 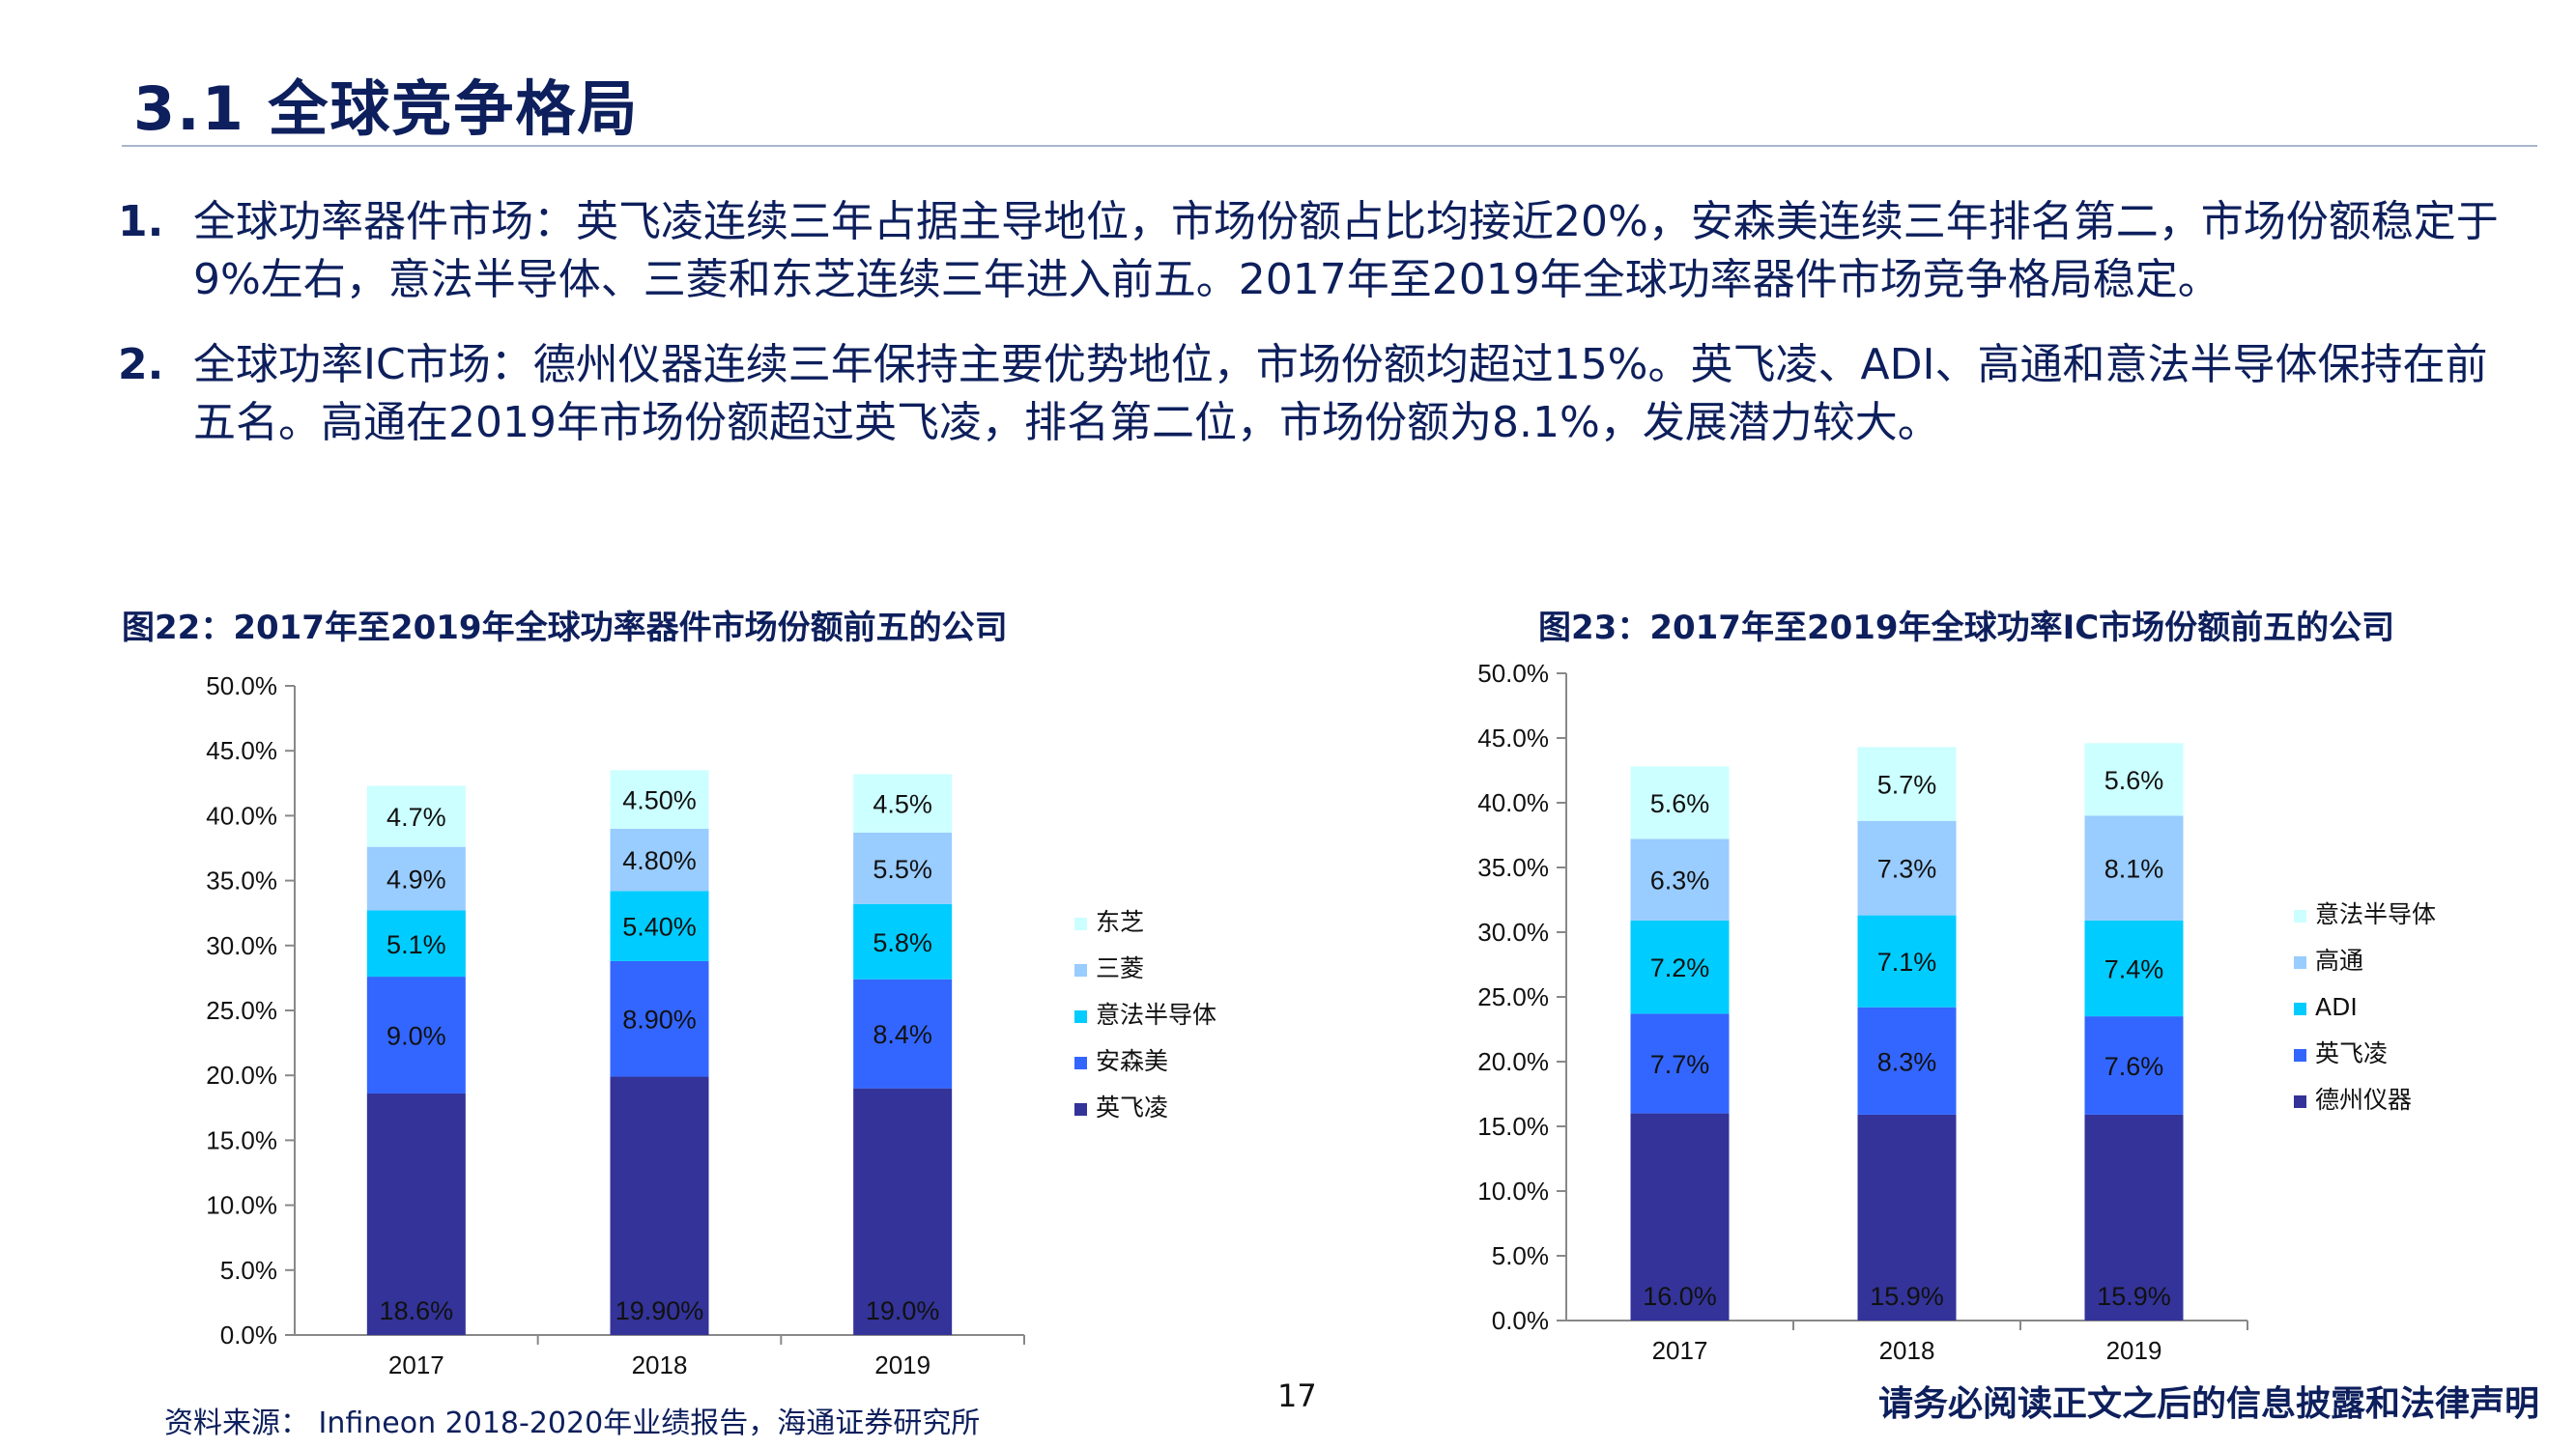 I want to click on data-label: 7.6%, so click(x=2134, y=1066).